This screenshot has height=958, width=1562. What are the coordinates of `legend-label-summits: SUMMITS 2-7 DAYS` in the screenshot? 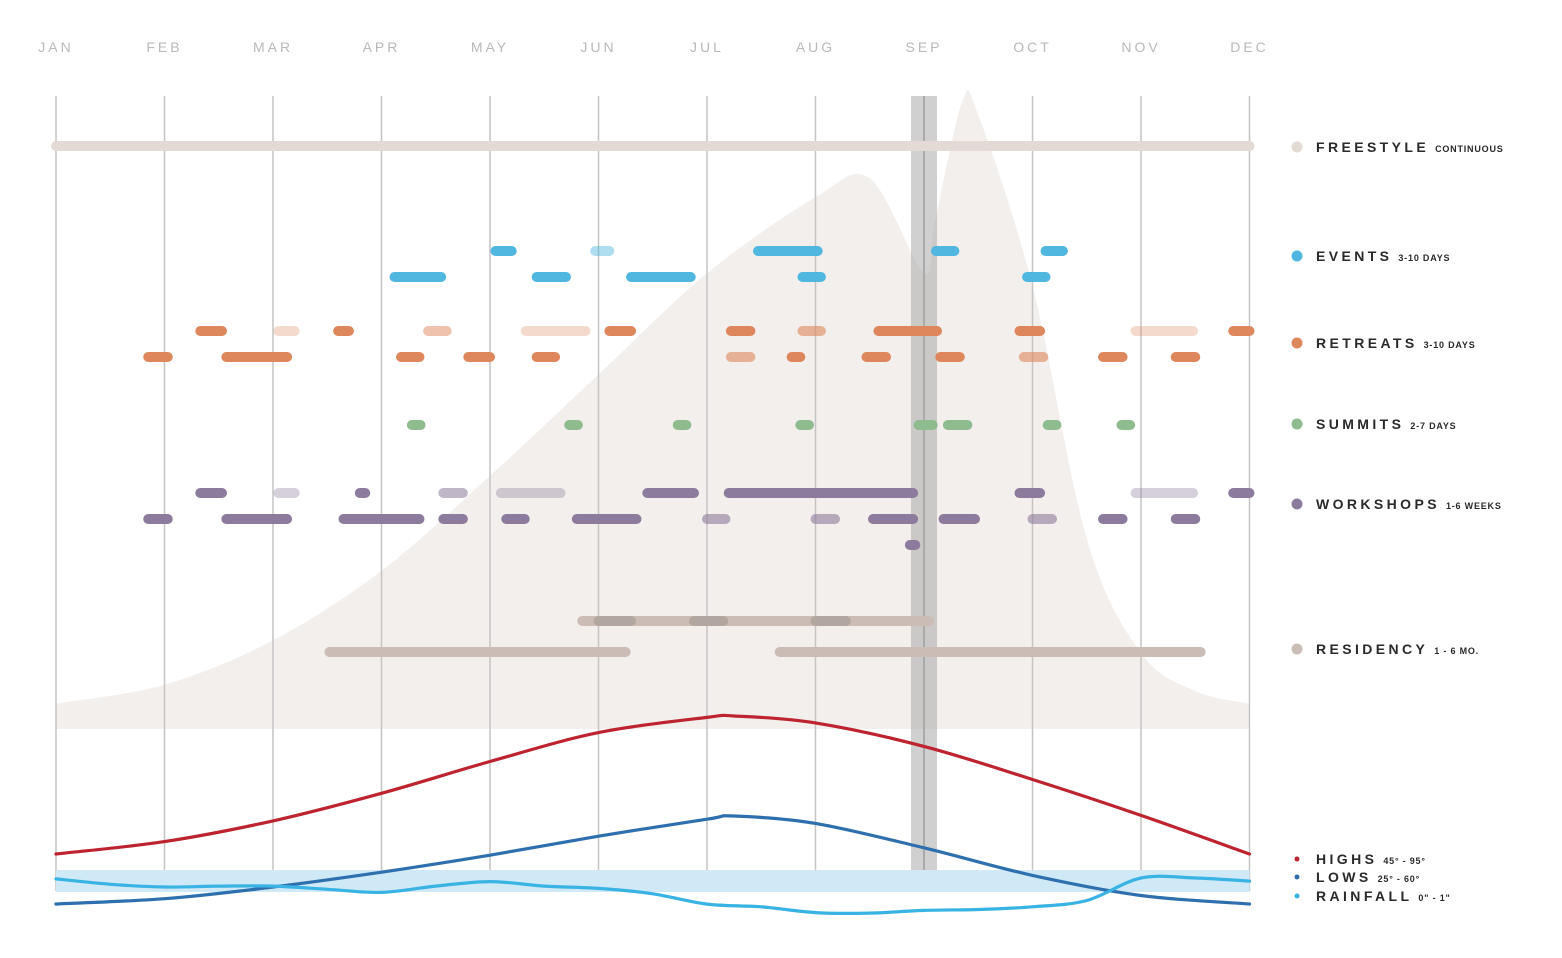 It's located at (1386, 424).